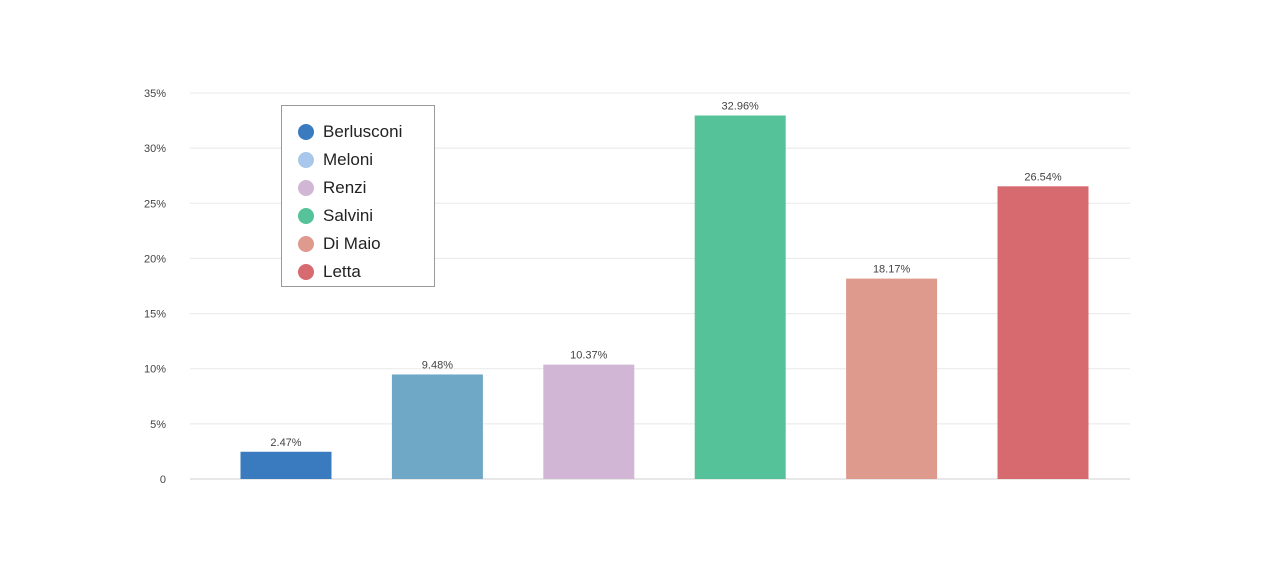 The width and height of the screenshot is (1280, 568). I want to click on legend-item-letta: Letta, so click(366, 272).